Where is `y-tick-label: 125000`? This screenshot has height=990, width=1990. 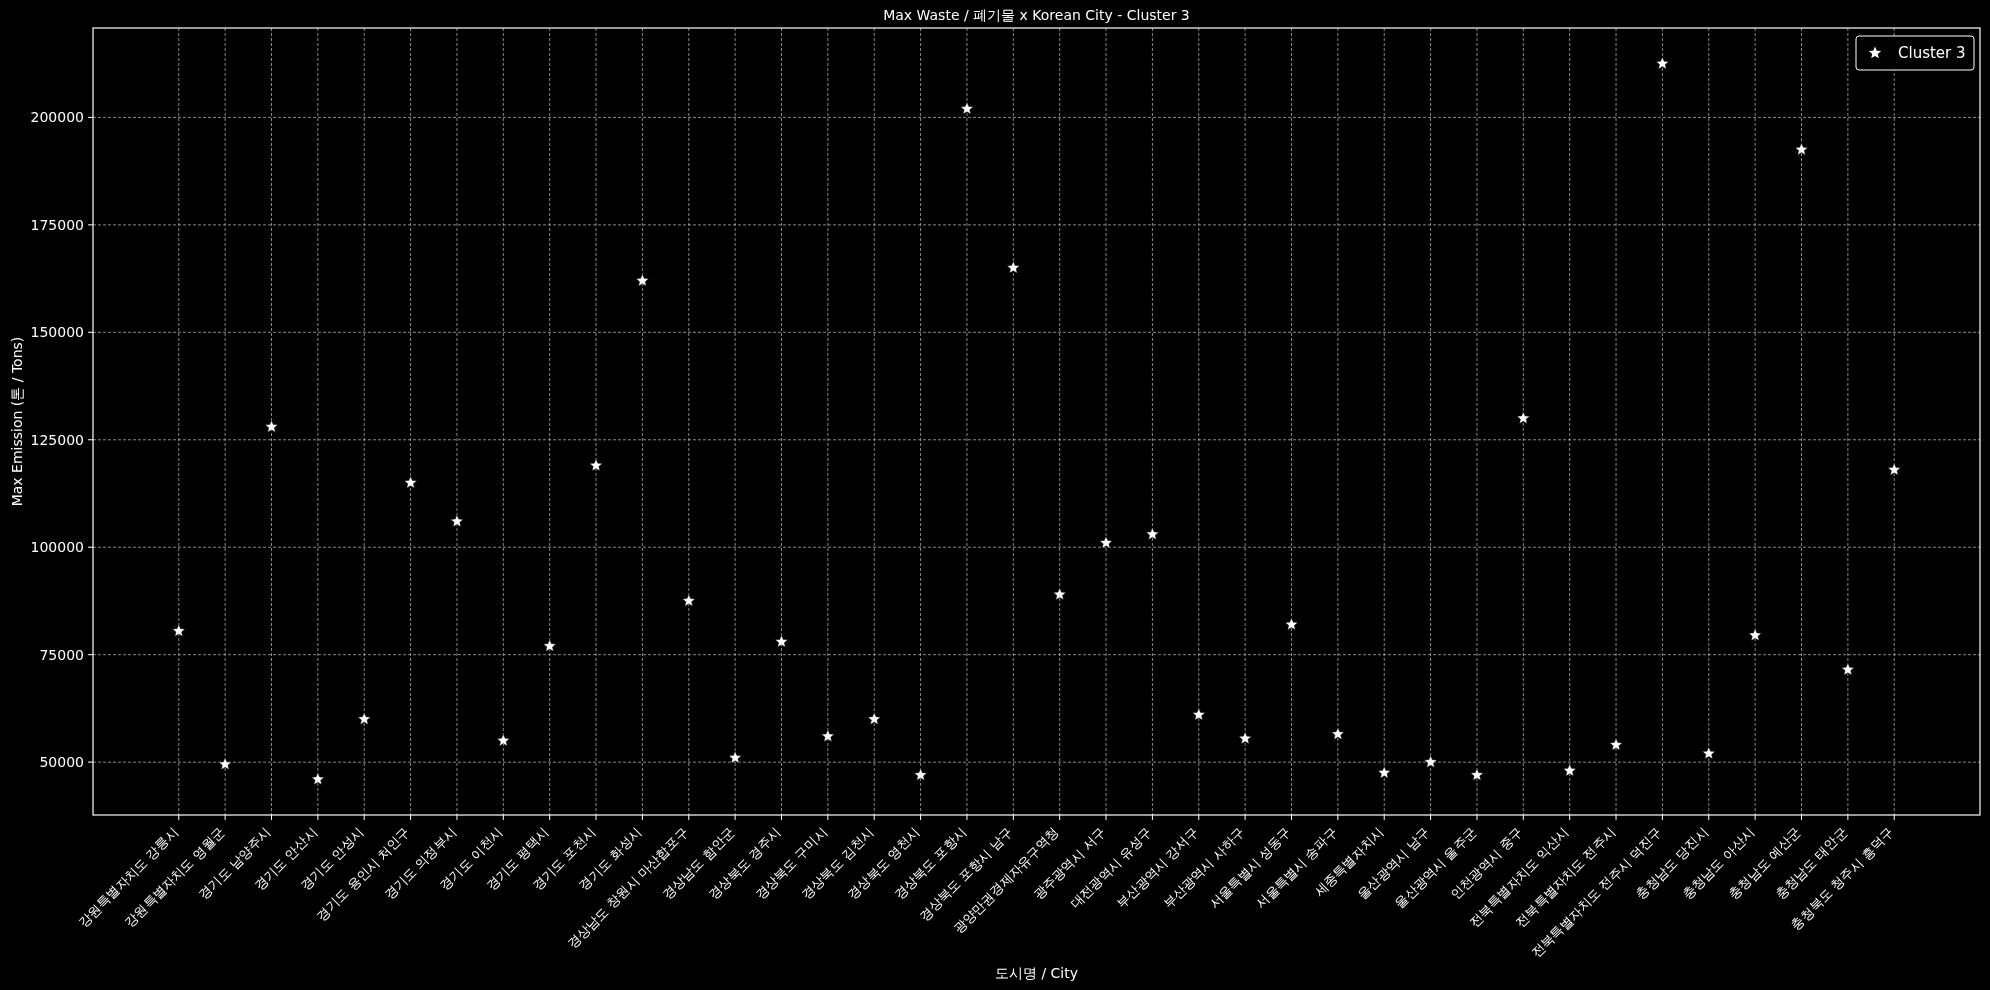
y-tick-label: 125000 is located at coordinates (57, 439).